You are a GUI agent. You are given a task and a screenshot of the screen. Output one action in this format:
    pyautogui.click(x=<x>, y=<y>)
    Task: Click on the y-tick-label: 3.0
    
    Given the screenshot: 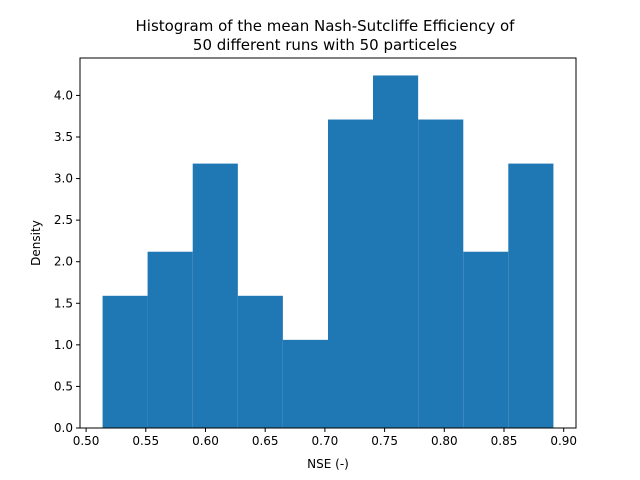 What is the action you would take?
    pyautogui.click(x=63, y=179)
    